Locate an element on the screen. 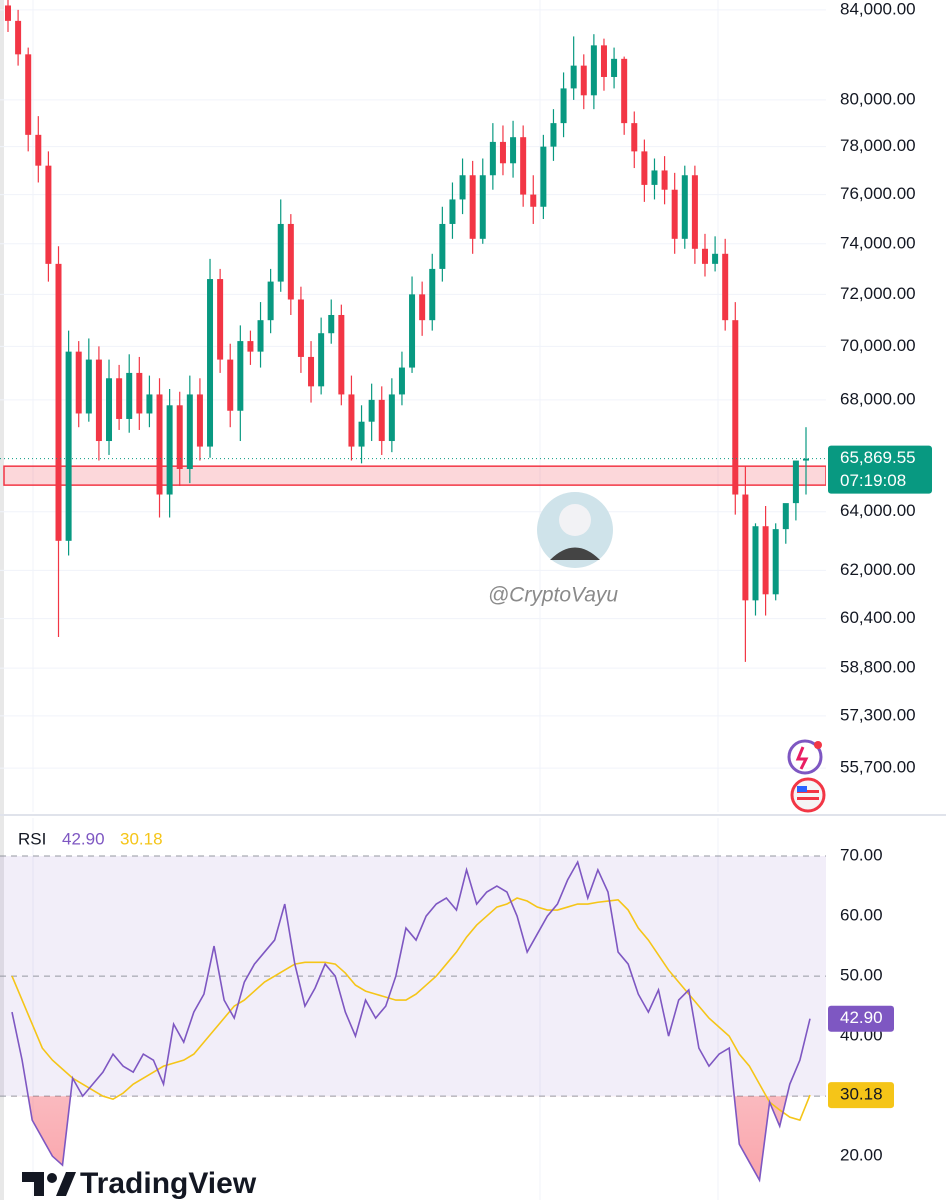 The image size is (946, 1200). value-box-label: 42.90 is located at coordinates (861, 1017).